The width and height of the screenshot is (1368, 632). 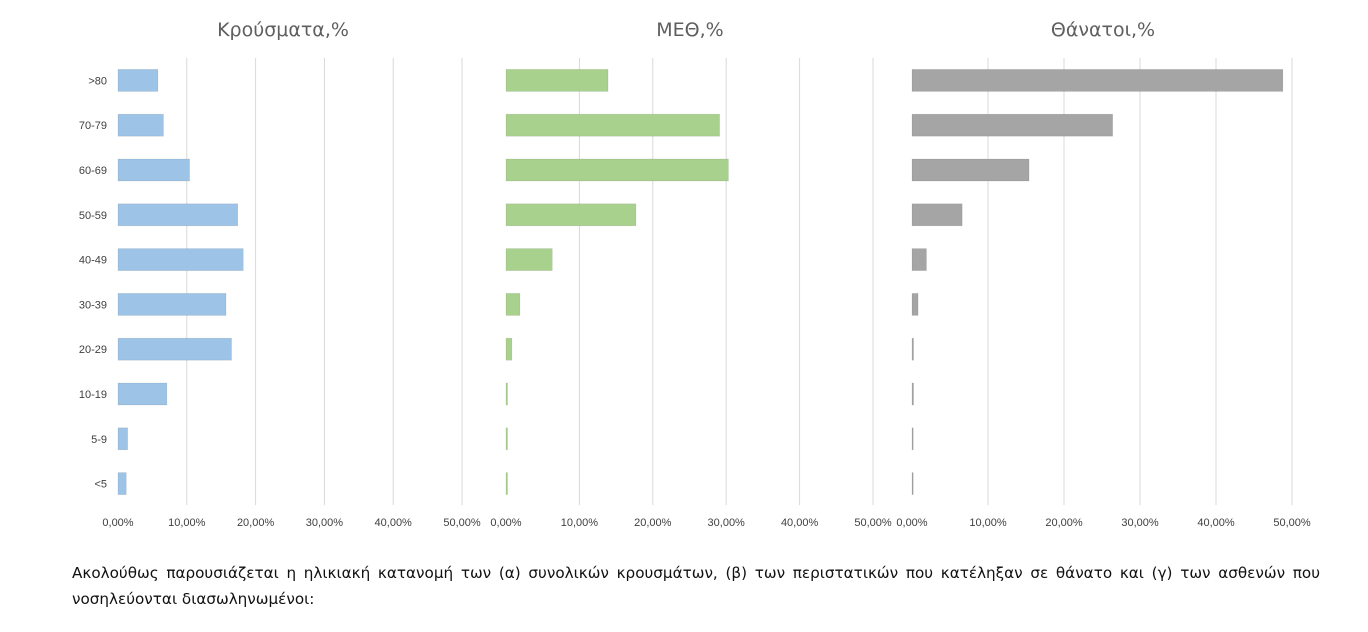 What do you see at coordinates (93, 126) in the screenshot?
I see `category-label: 70-79` at bounding box center [93, 126].